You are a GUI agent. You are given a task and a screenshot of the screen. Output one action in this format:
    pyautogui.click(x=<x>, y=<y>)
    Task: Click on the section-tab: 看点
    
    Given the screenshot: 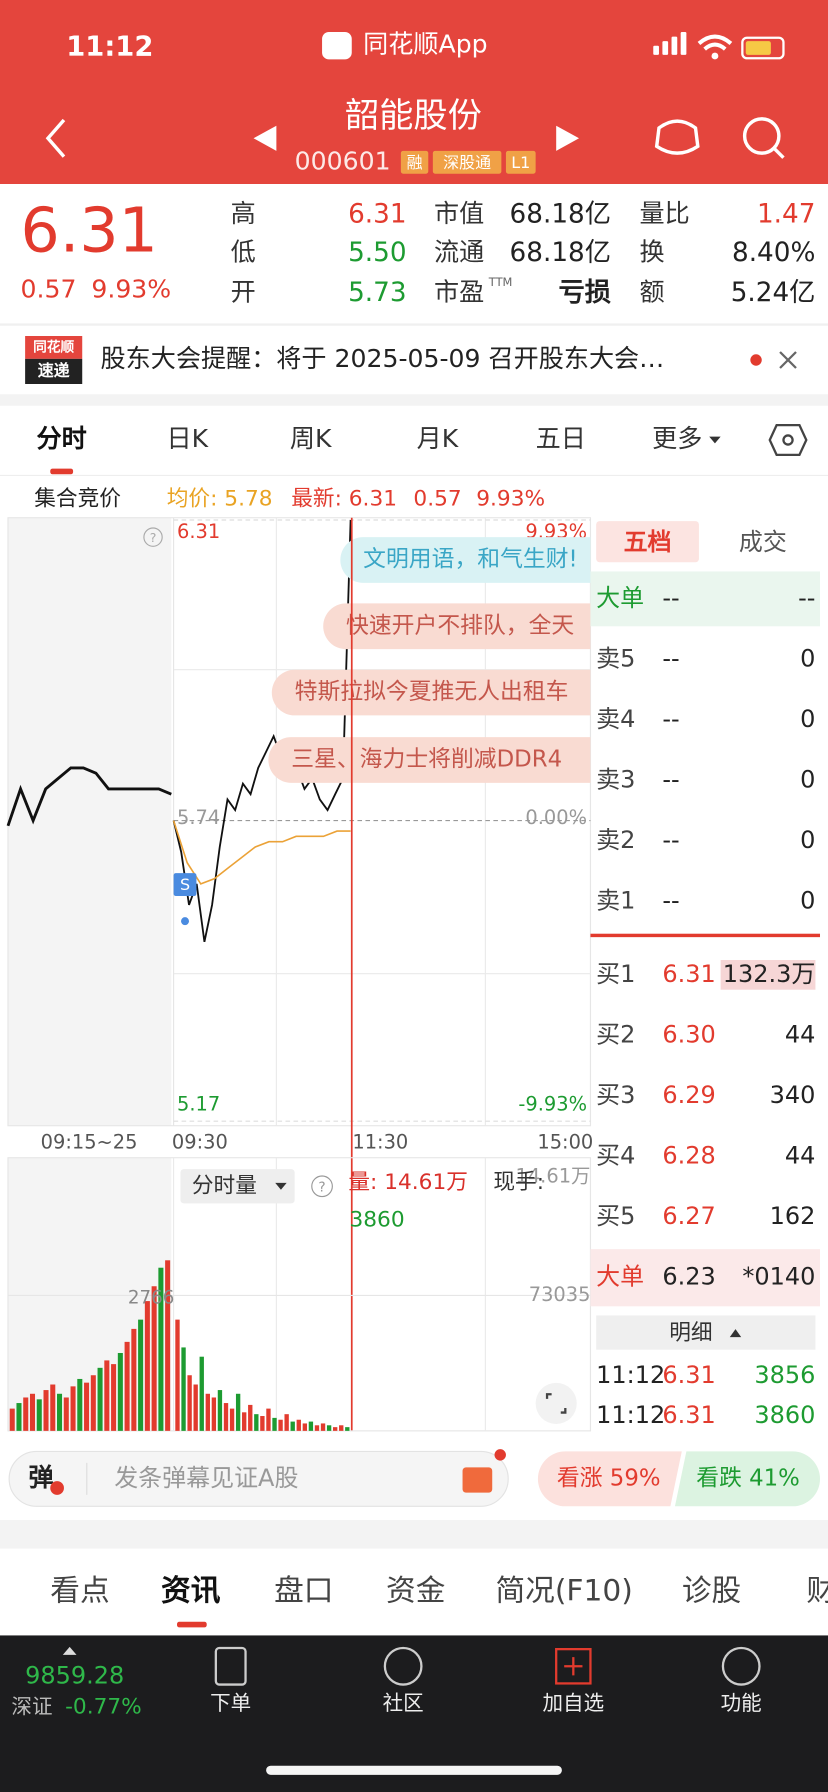 What is the action you would take?
    pyautogui.click(x=79, y=1590)
    